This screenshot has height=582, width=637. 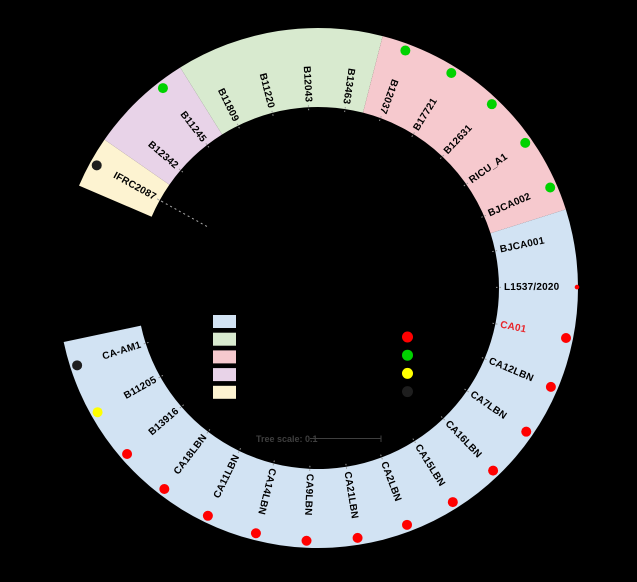 I want to click on group-color-legend, so click(x=224, y=357).